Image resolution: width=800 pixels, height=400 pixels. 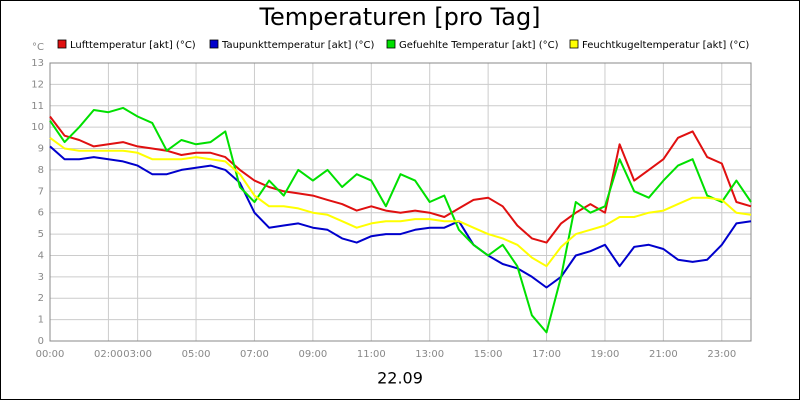 I want to click on x-tick-label: 23:00, so click(x=721, y=354).